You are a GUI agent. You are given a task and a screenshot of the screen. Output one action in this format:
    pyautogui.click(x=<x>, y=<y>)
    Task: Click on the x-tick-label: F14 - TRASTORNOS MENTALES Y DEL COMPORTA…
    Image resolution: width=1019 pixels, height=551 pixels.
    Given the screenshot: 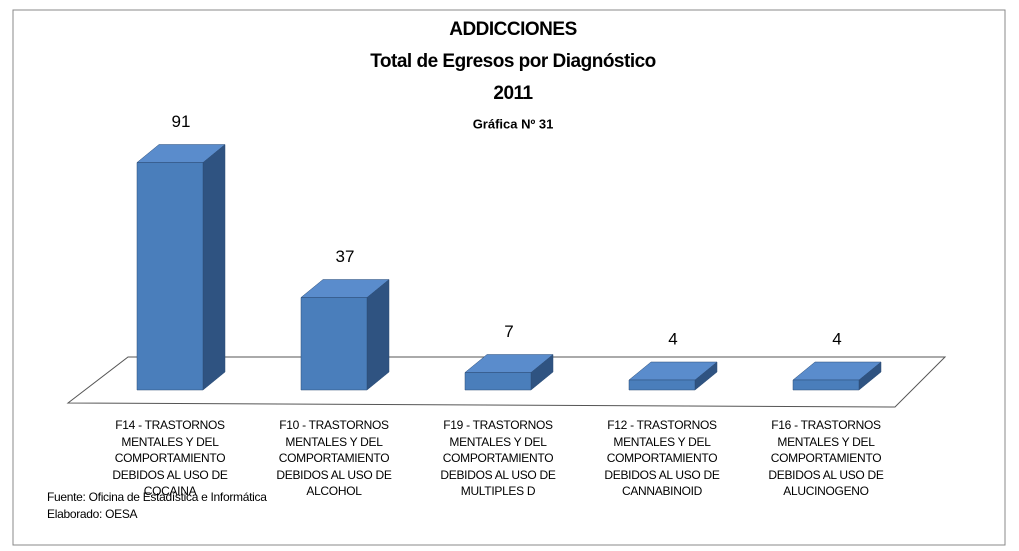 What is the action you would take?
    pyautogui.click(x=170, y=458)
    